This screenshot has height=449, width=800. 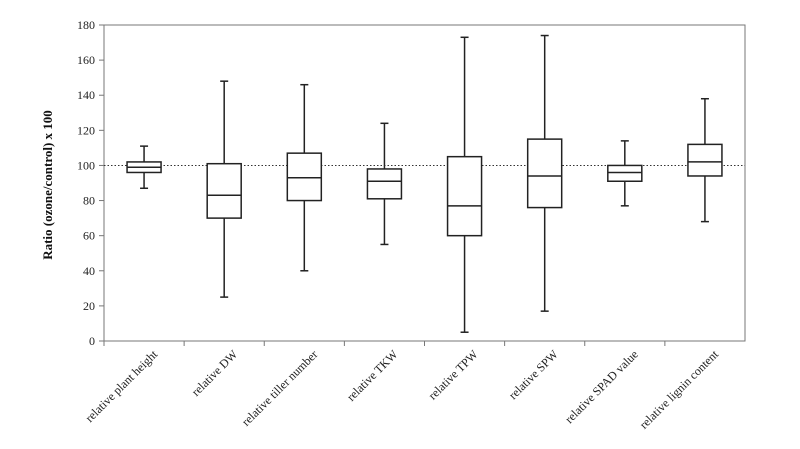 I want to click on y-tick-label: 120, so click(x=86, y=130).